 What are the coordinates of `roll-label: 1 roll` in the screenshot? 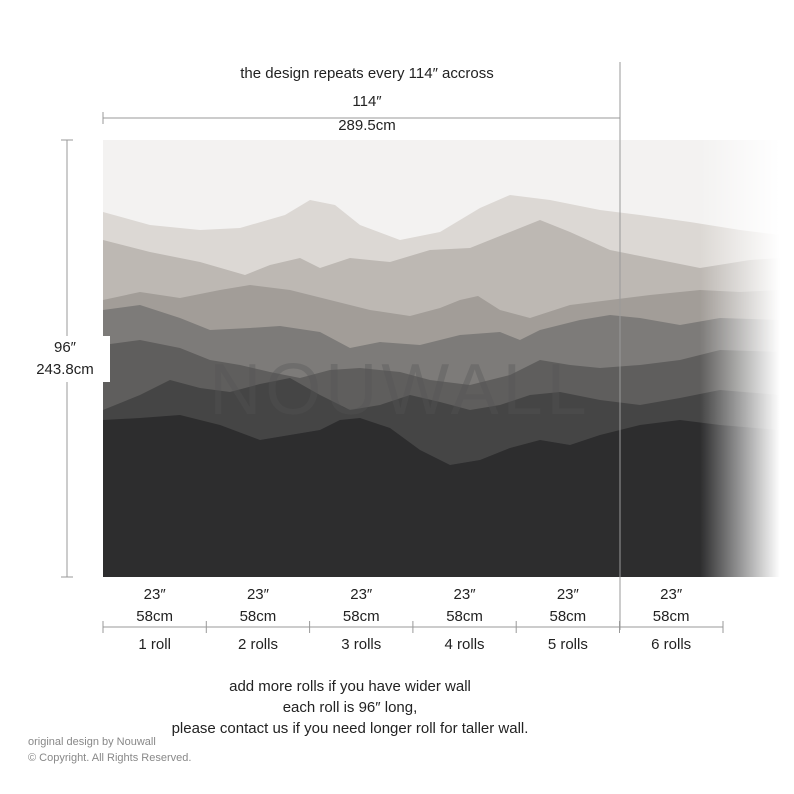 It's located at (154, 644).